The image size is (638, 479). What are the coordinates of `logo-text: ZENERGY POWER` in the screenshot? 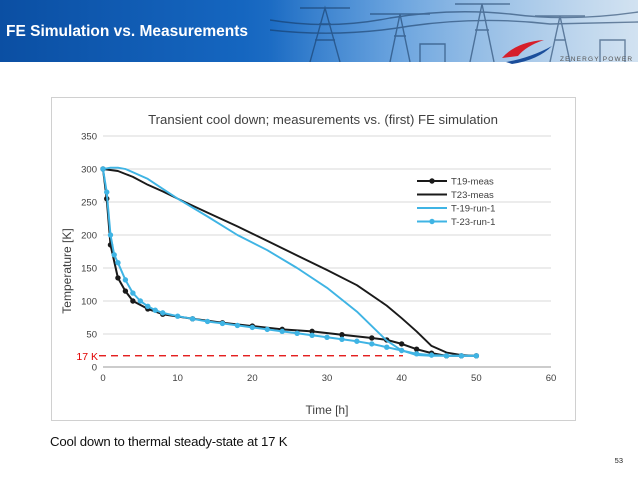 It's located at (597, 59).